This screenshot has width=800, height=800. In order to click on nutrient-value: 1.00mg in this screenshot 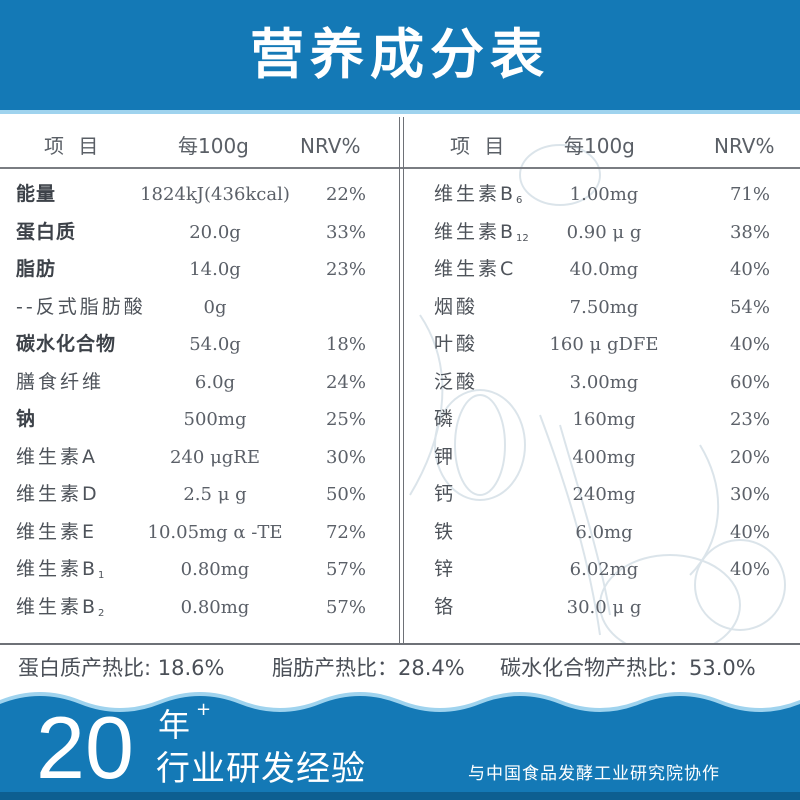, I will do `click(604, 194)`.